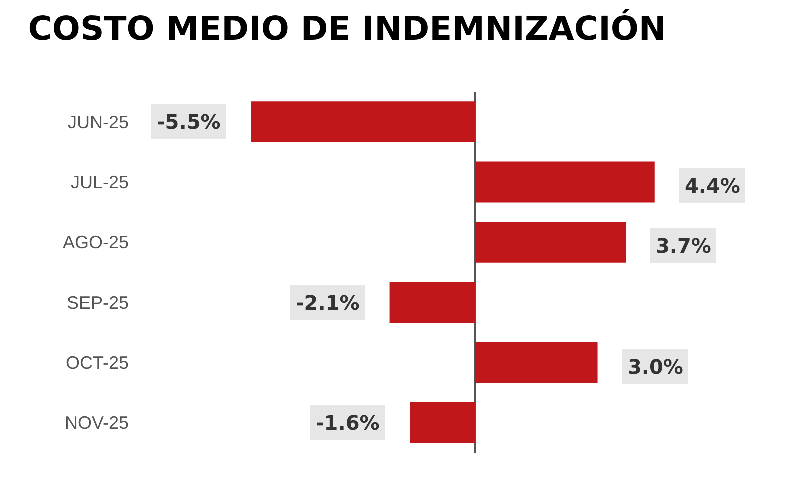 The width and height of the screenshot is (806, 483). What do you see at coordinates (96, 423) in the screenshot?
I see `y-tick-label: NOV-25` at bounding box center [96, 423].